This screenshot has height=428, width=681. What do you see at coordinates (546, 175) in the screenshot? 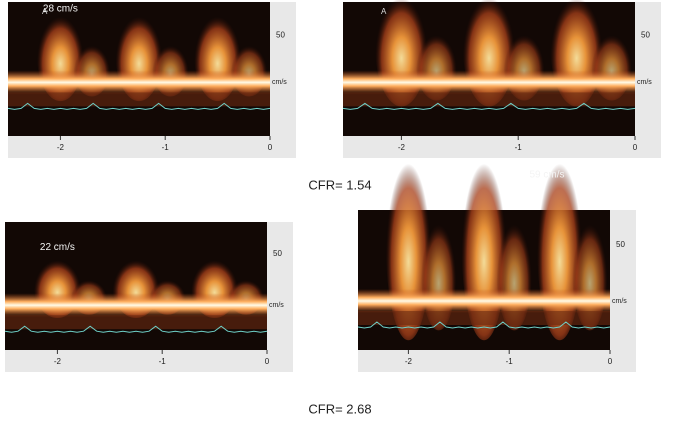
I see `velocity-label: 59 cm/s` at bounding box center [546, 175].